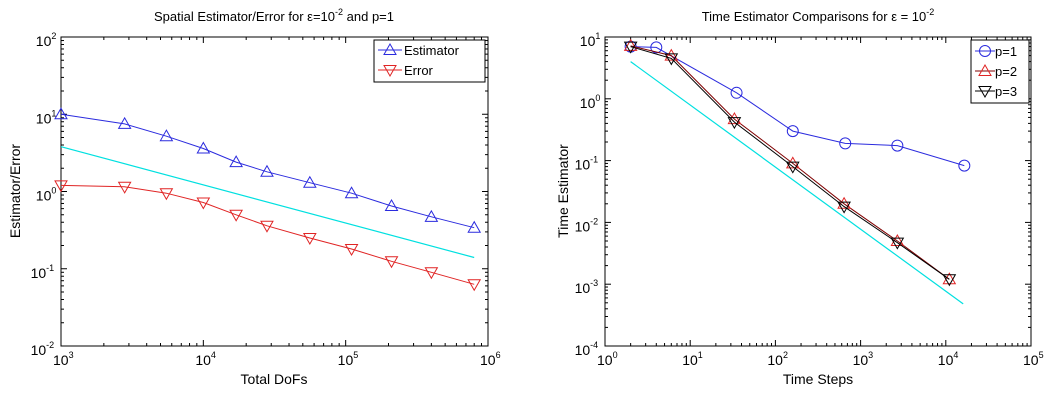 The width and height of the screenshot is (1047, 404). Describe the element at coordinates (50, 268) in the screenshot. I see `tick-exponent: -1` at that location.